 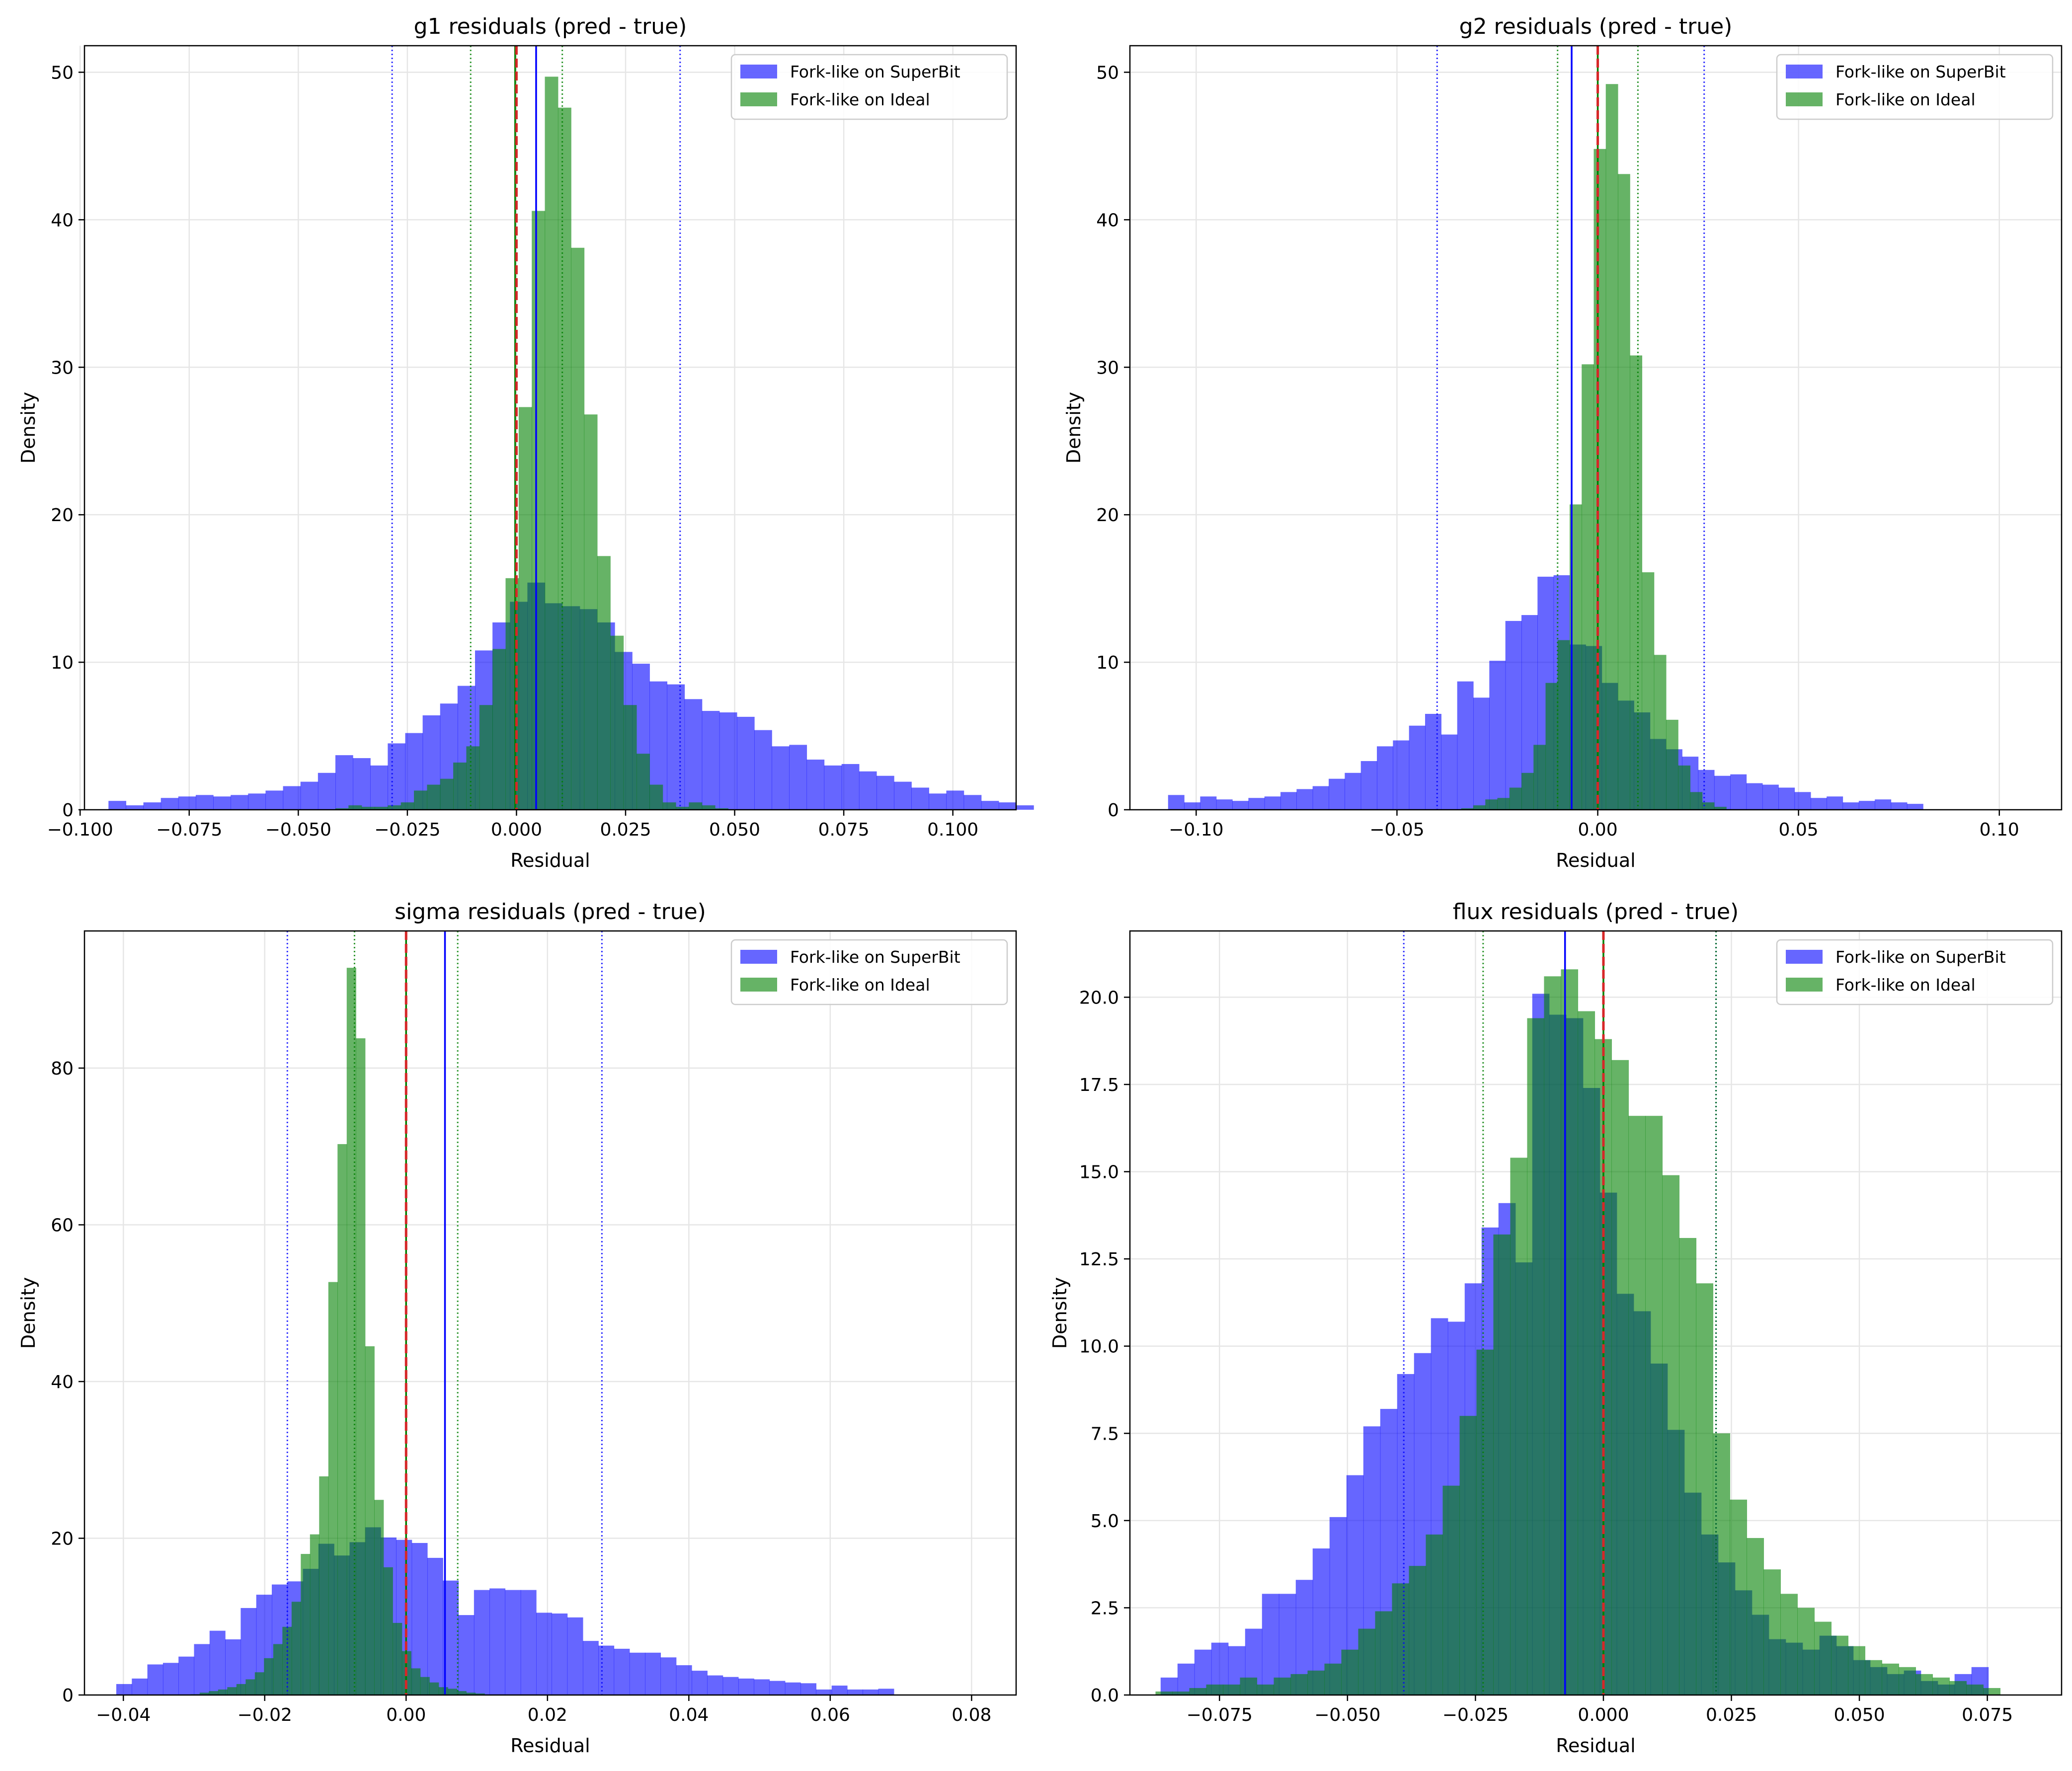 What do you see at coordinates (1799, 830) in the screenshot?
I see `x-tick-label: 0.05` at bounding box center [1799, 830].